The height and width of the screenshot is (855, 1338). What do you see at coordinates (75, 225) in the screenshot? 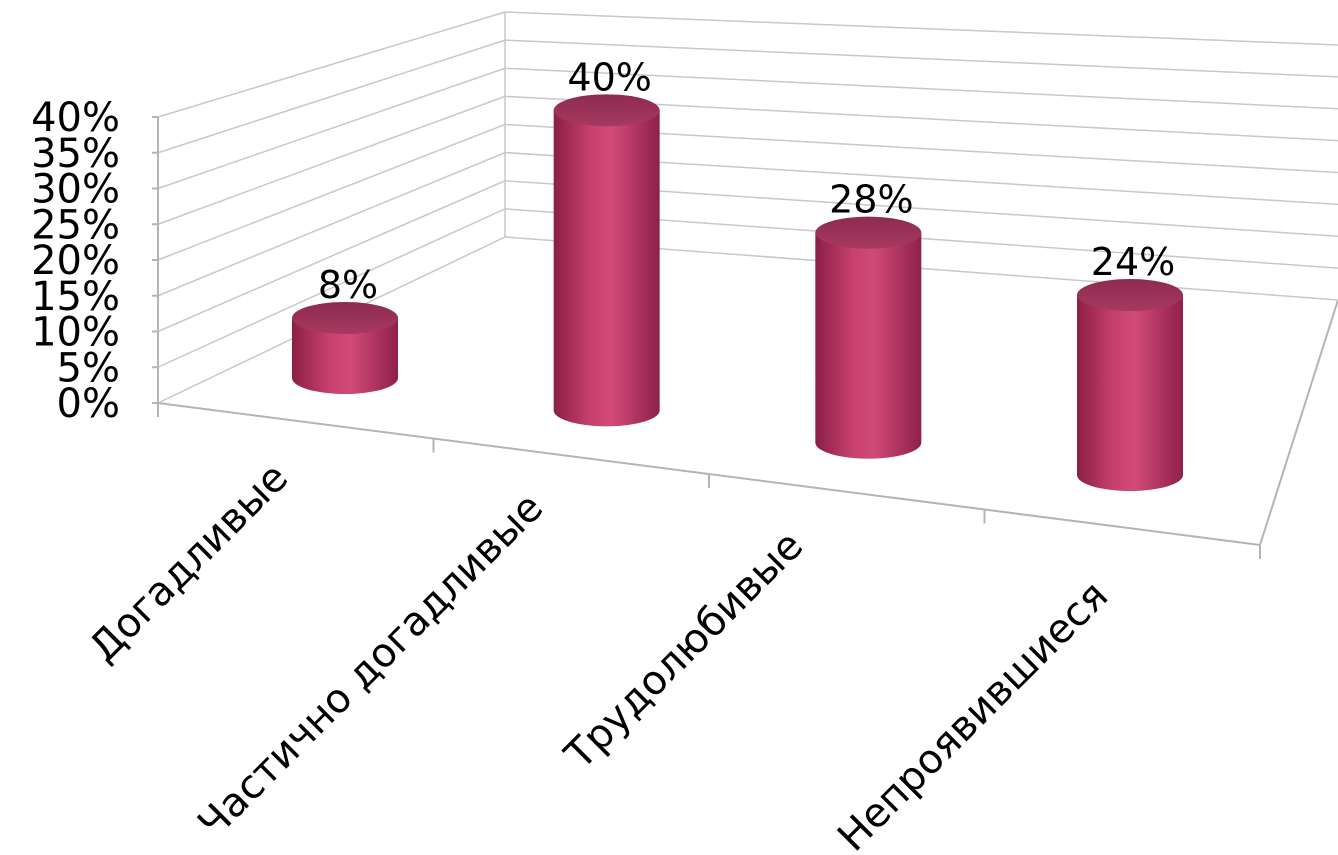
I see `y-tick-label: 25%` at bounding box center [75, 225].